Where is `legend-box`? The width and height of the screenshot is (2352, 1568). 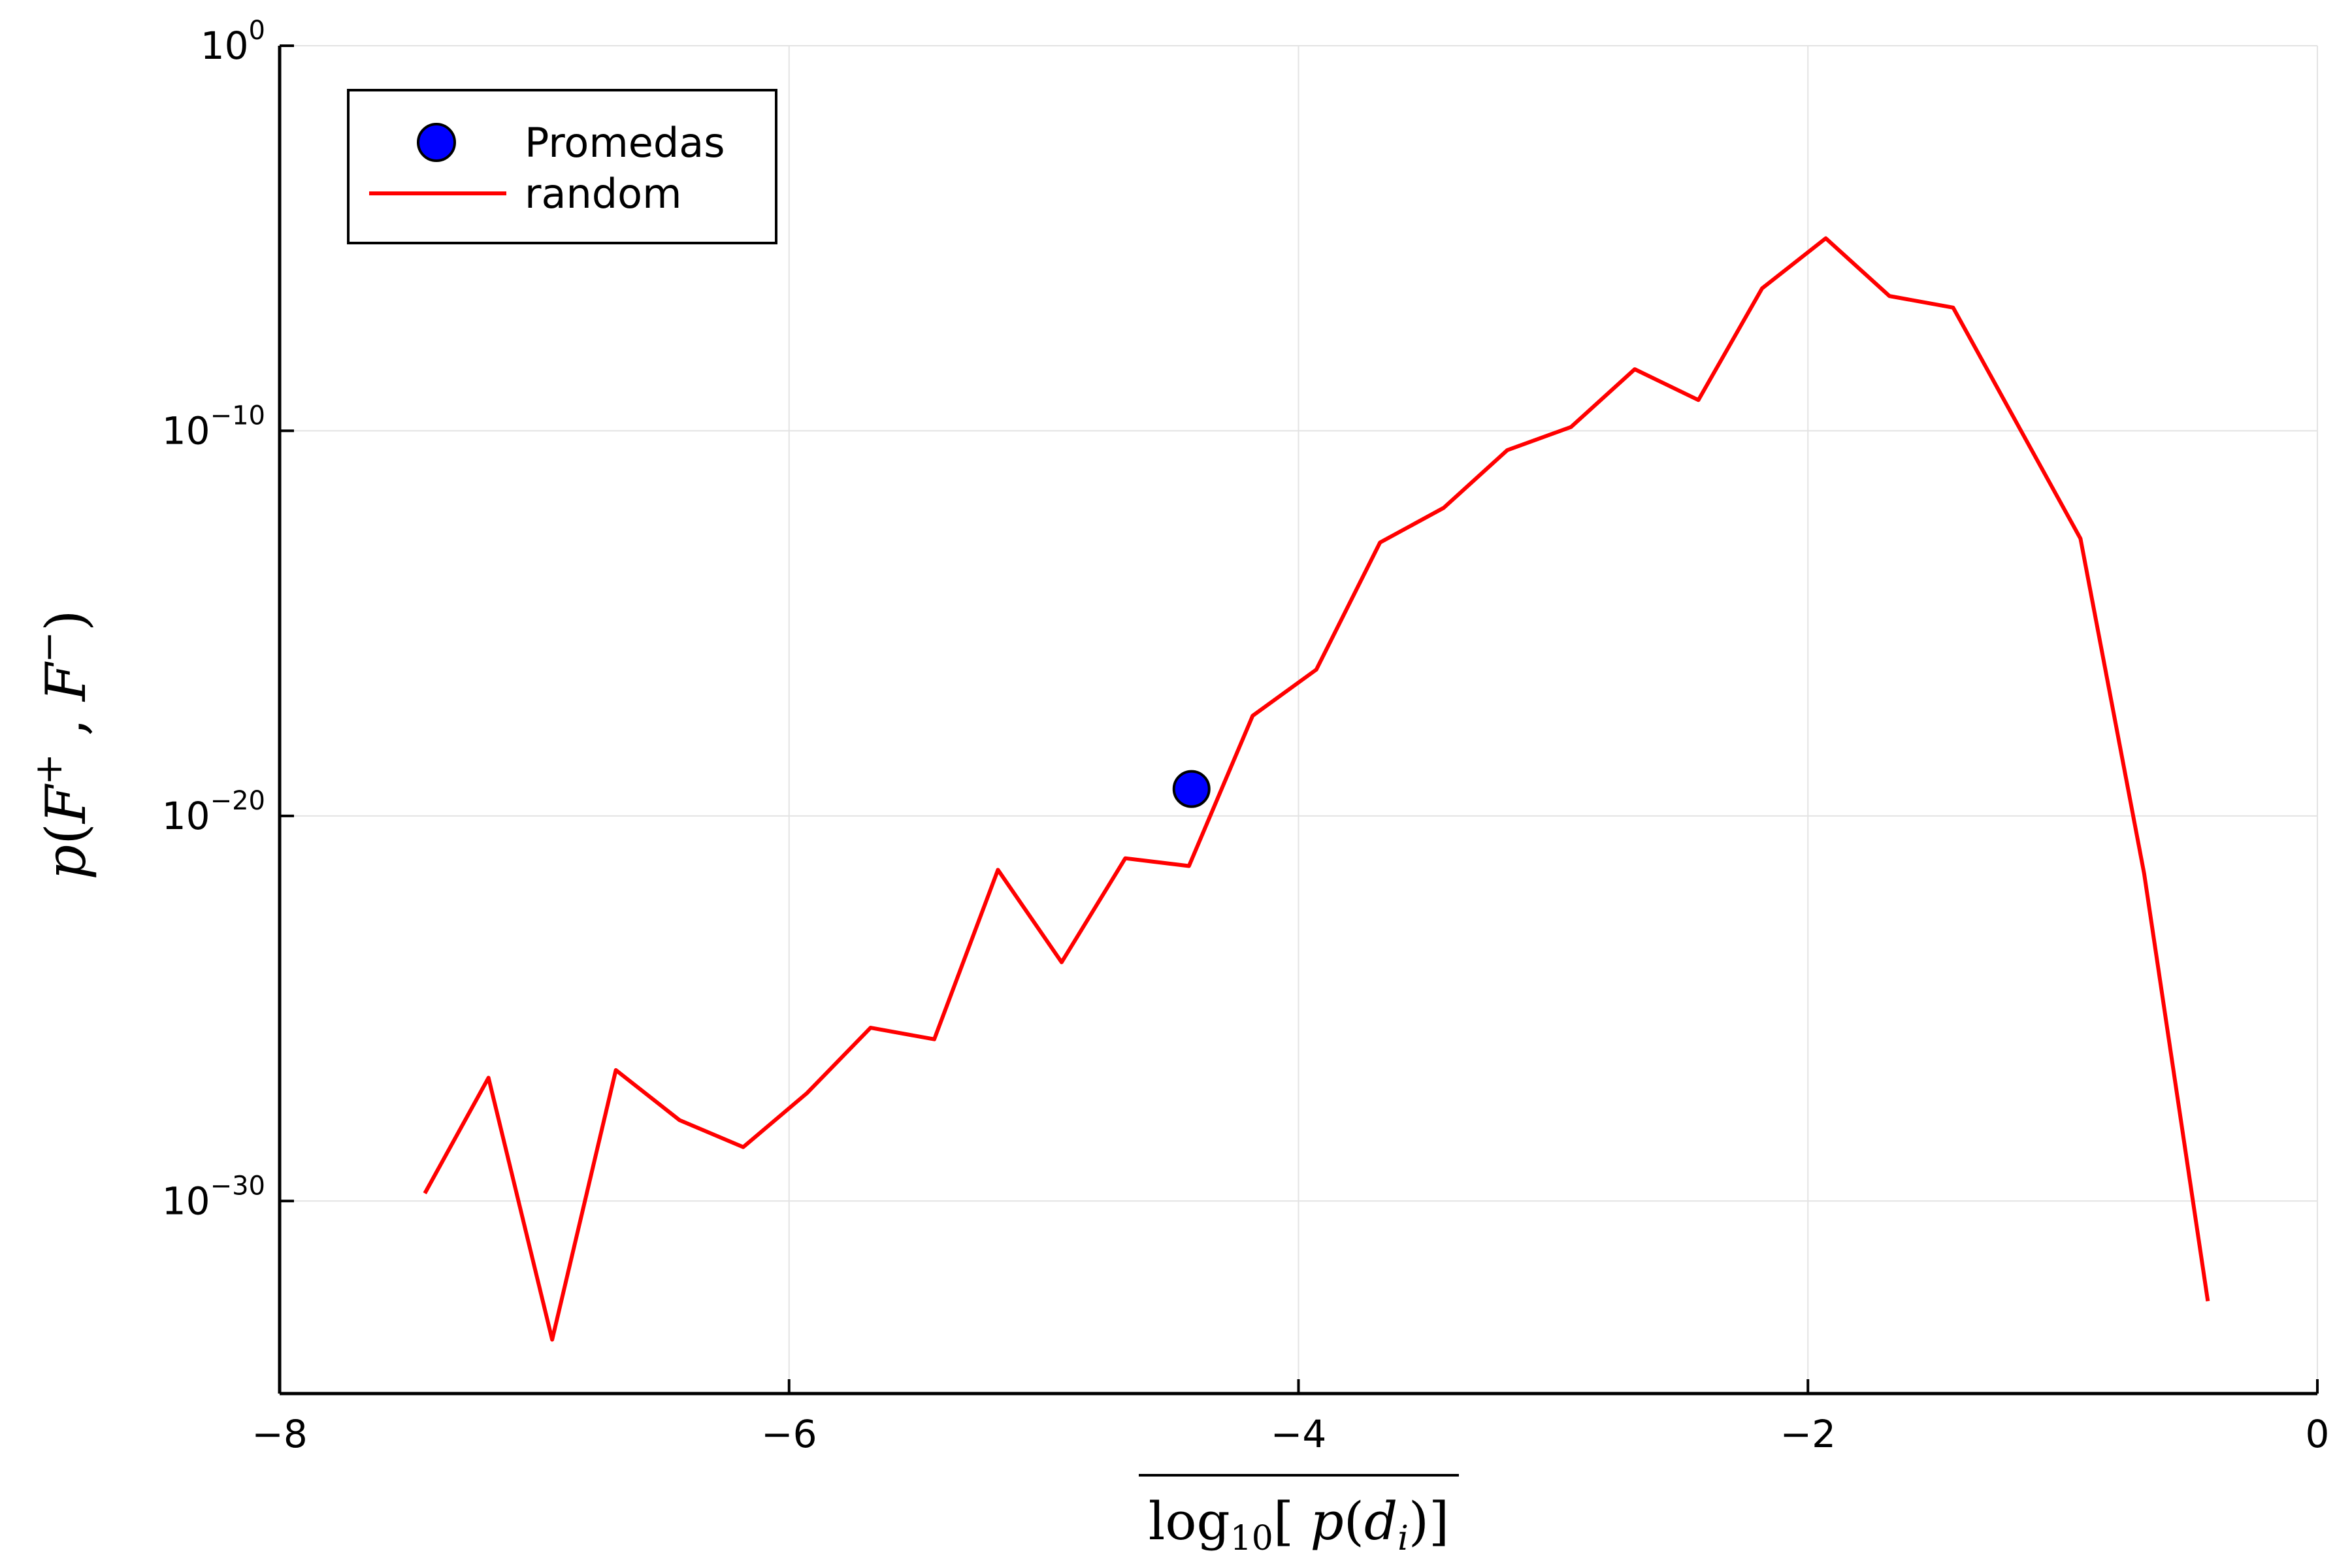 legend-box is located at coordinates (562, 166).